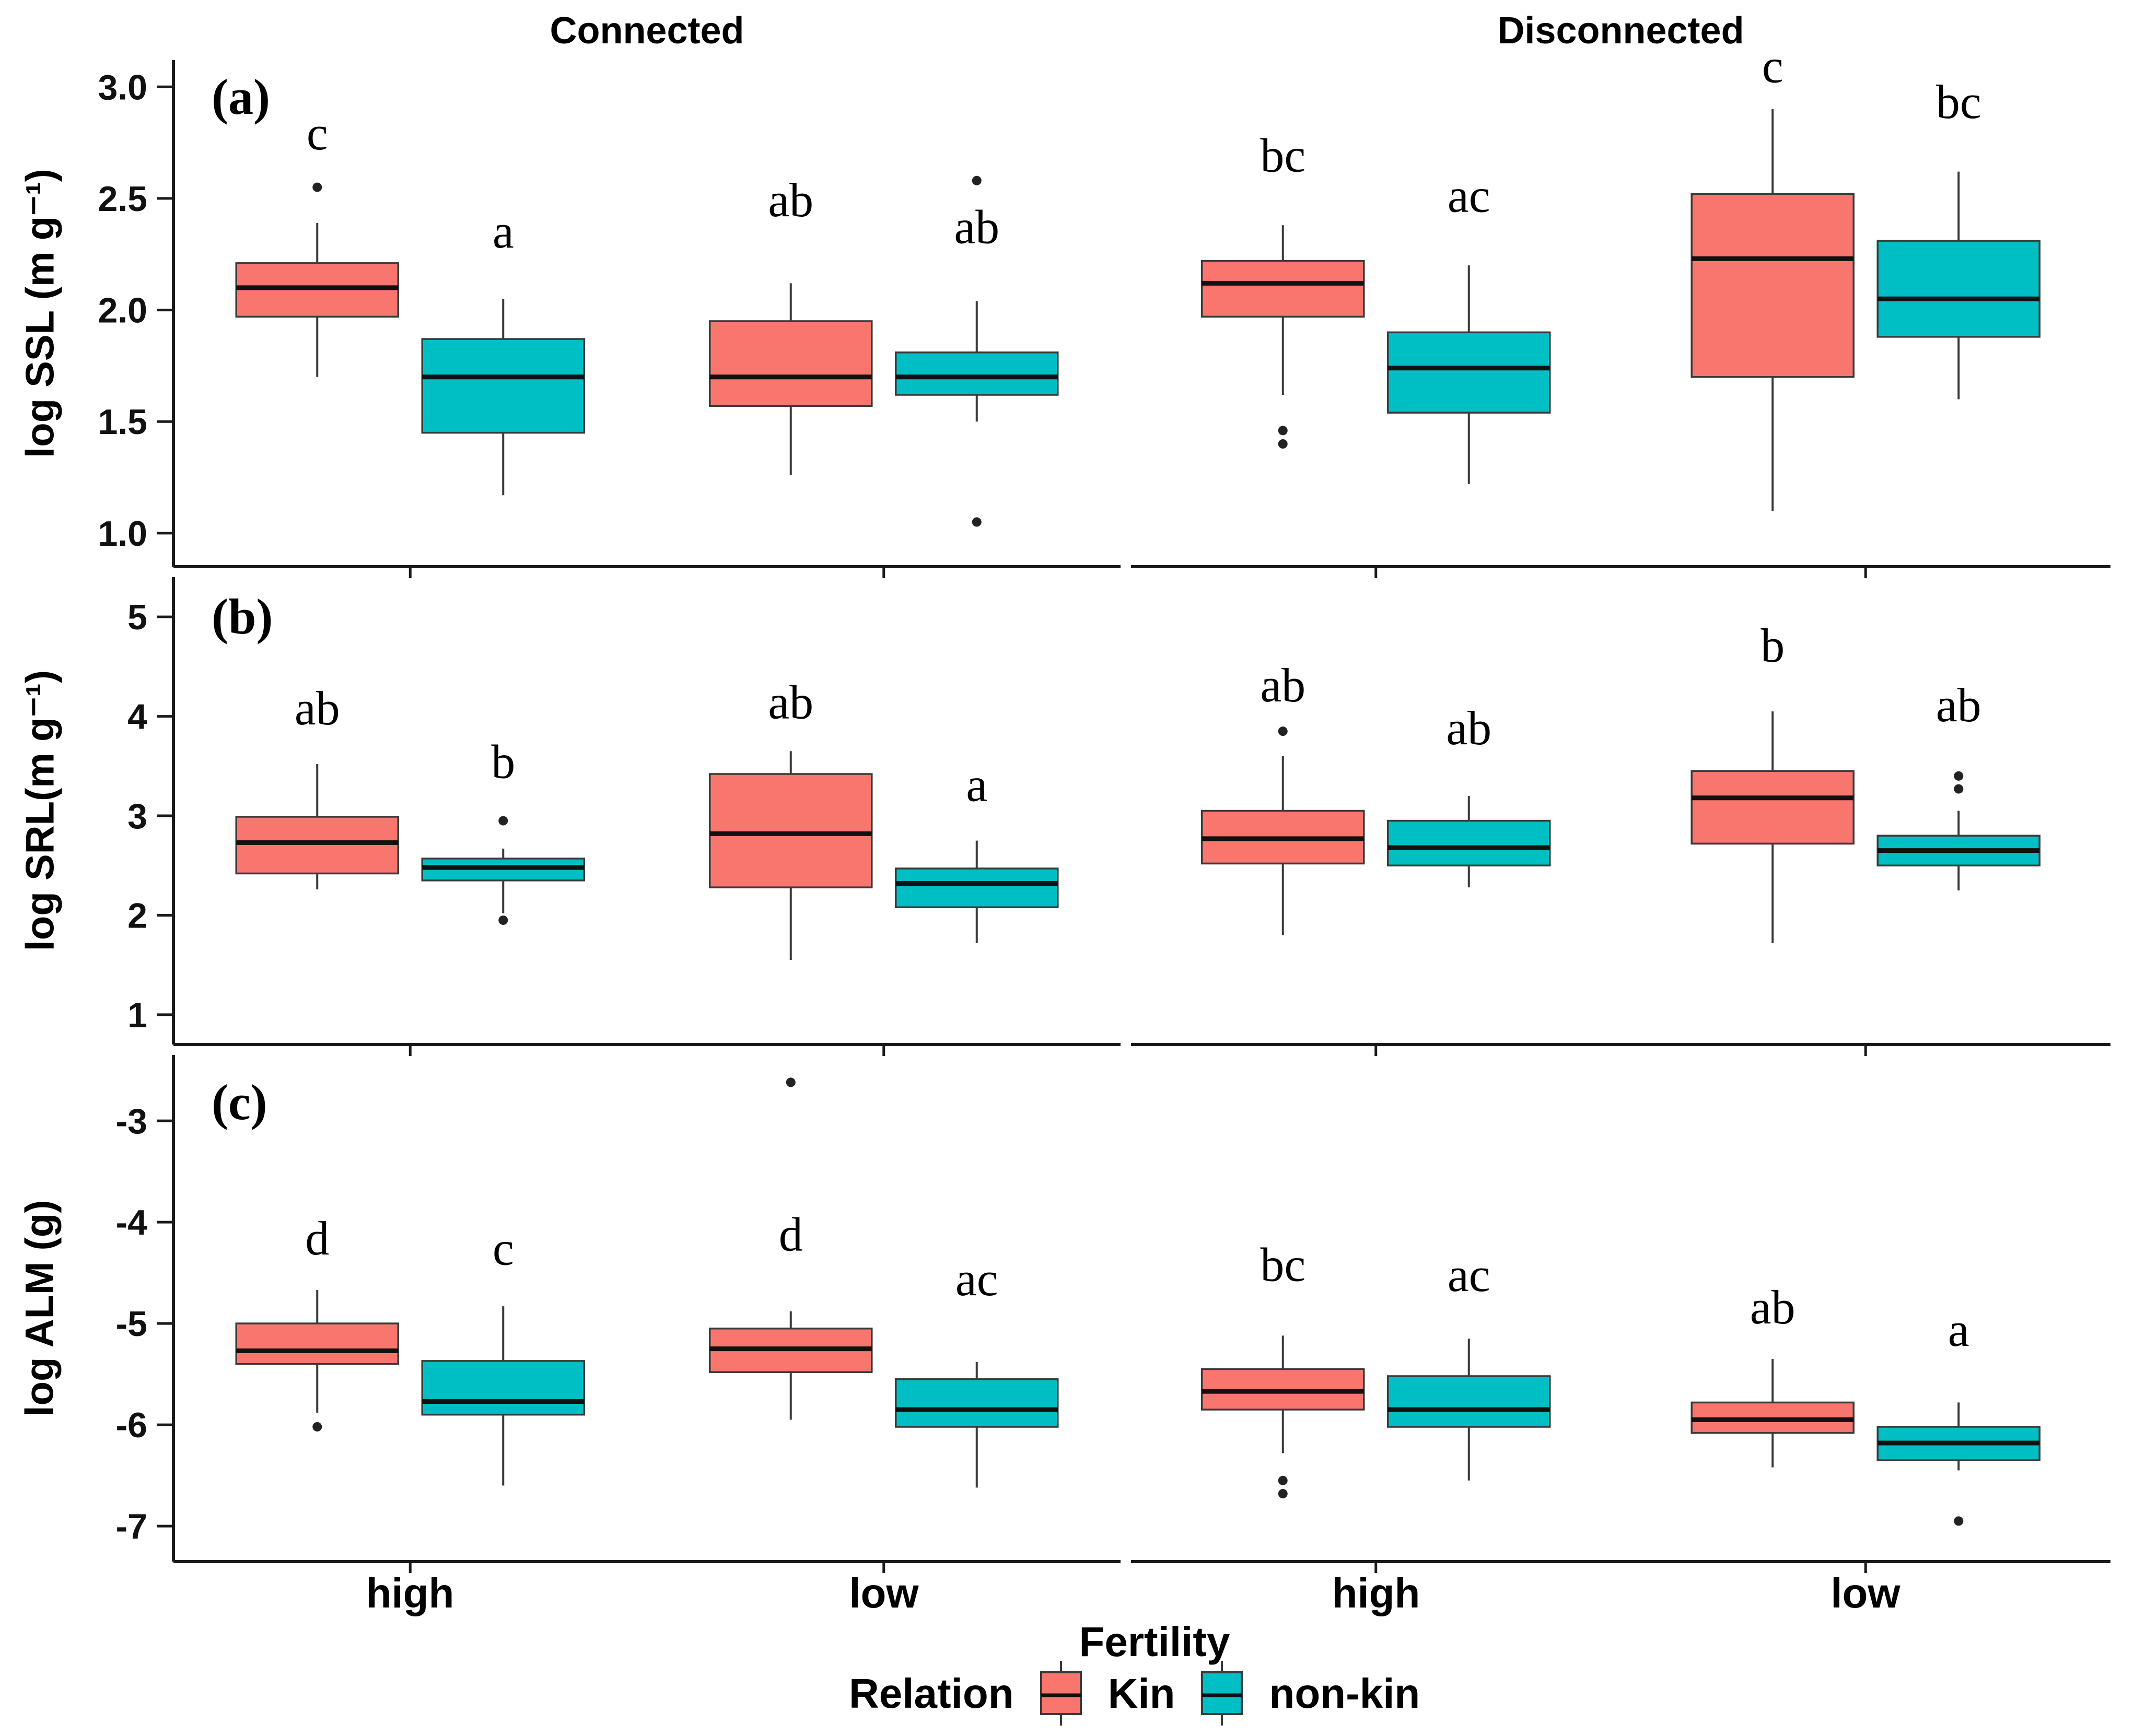 The width and height of the screenshot is (2134, 1736). I want to click on x-tick-label-disconnected-high: high, so click(1376, 1593).